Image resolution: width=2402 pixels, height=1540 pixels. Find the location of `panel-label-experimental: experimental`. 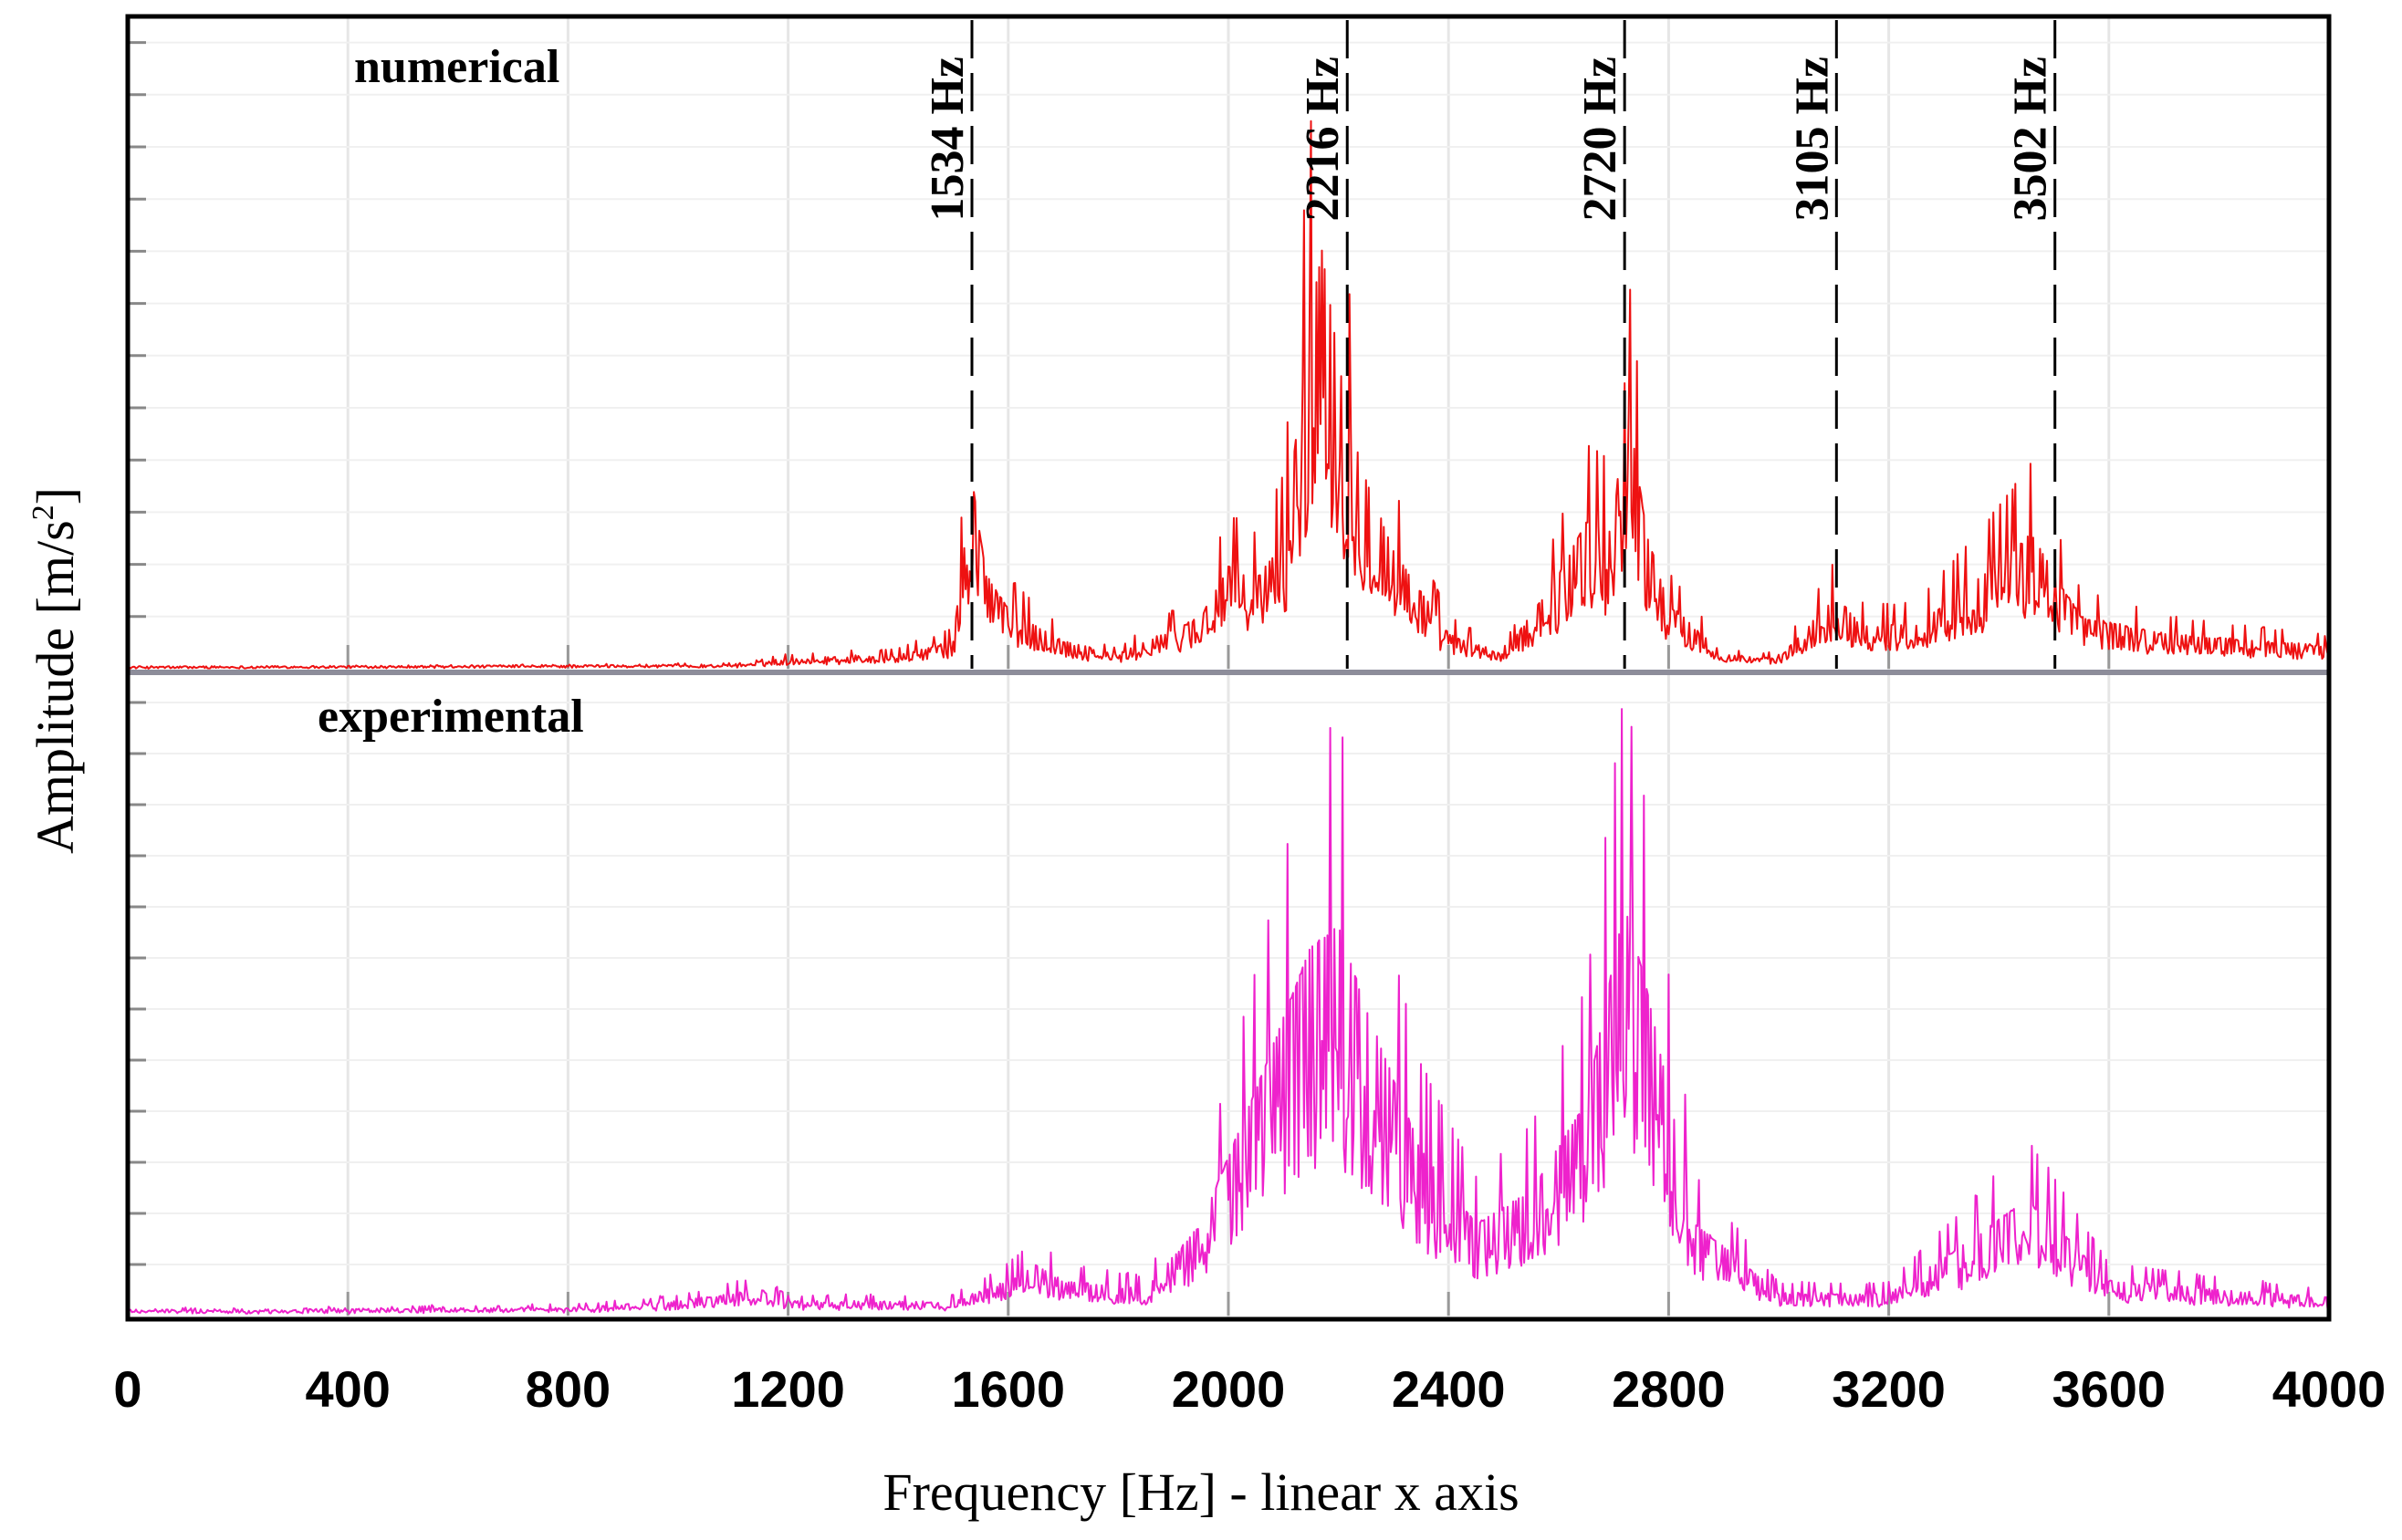

panel-label-experimental: experimental is located at coordinates (451, 717).